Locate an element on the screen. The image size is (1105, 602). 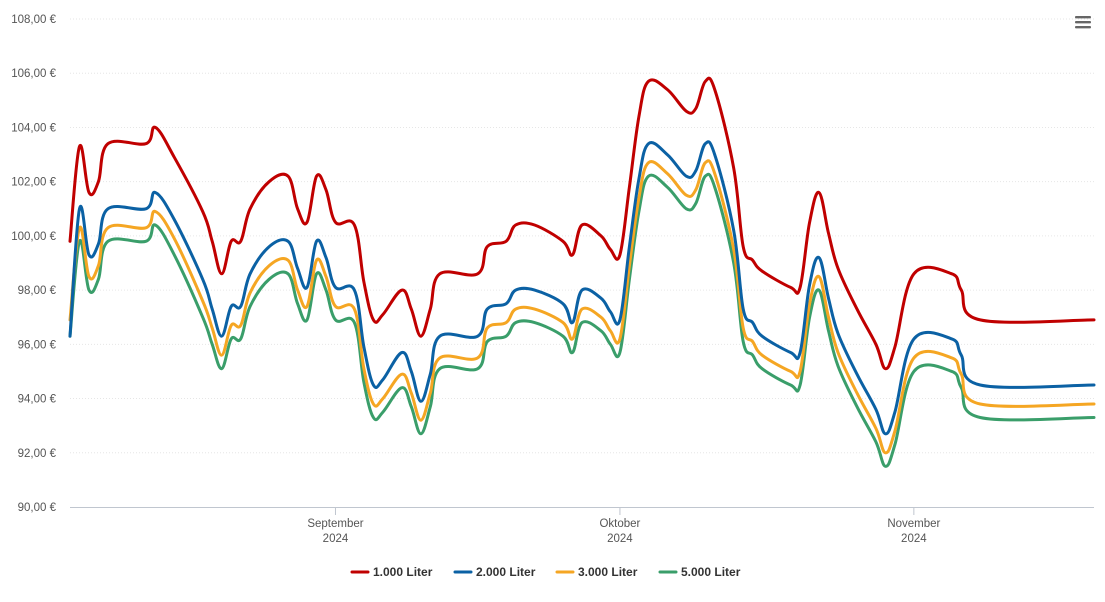
y-tick-label: 100,00 € is located at coordinates (33, 237).